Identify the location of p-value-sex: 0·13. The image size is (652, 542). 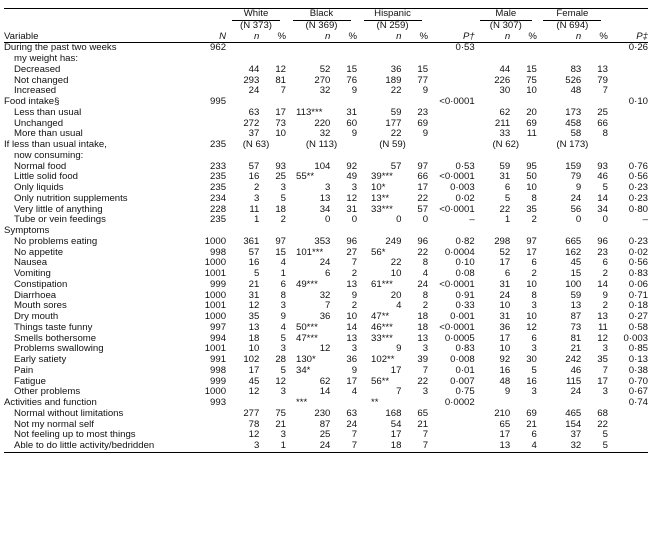
(638, 359).